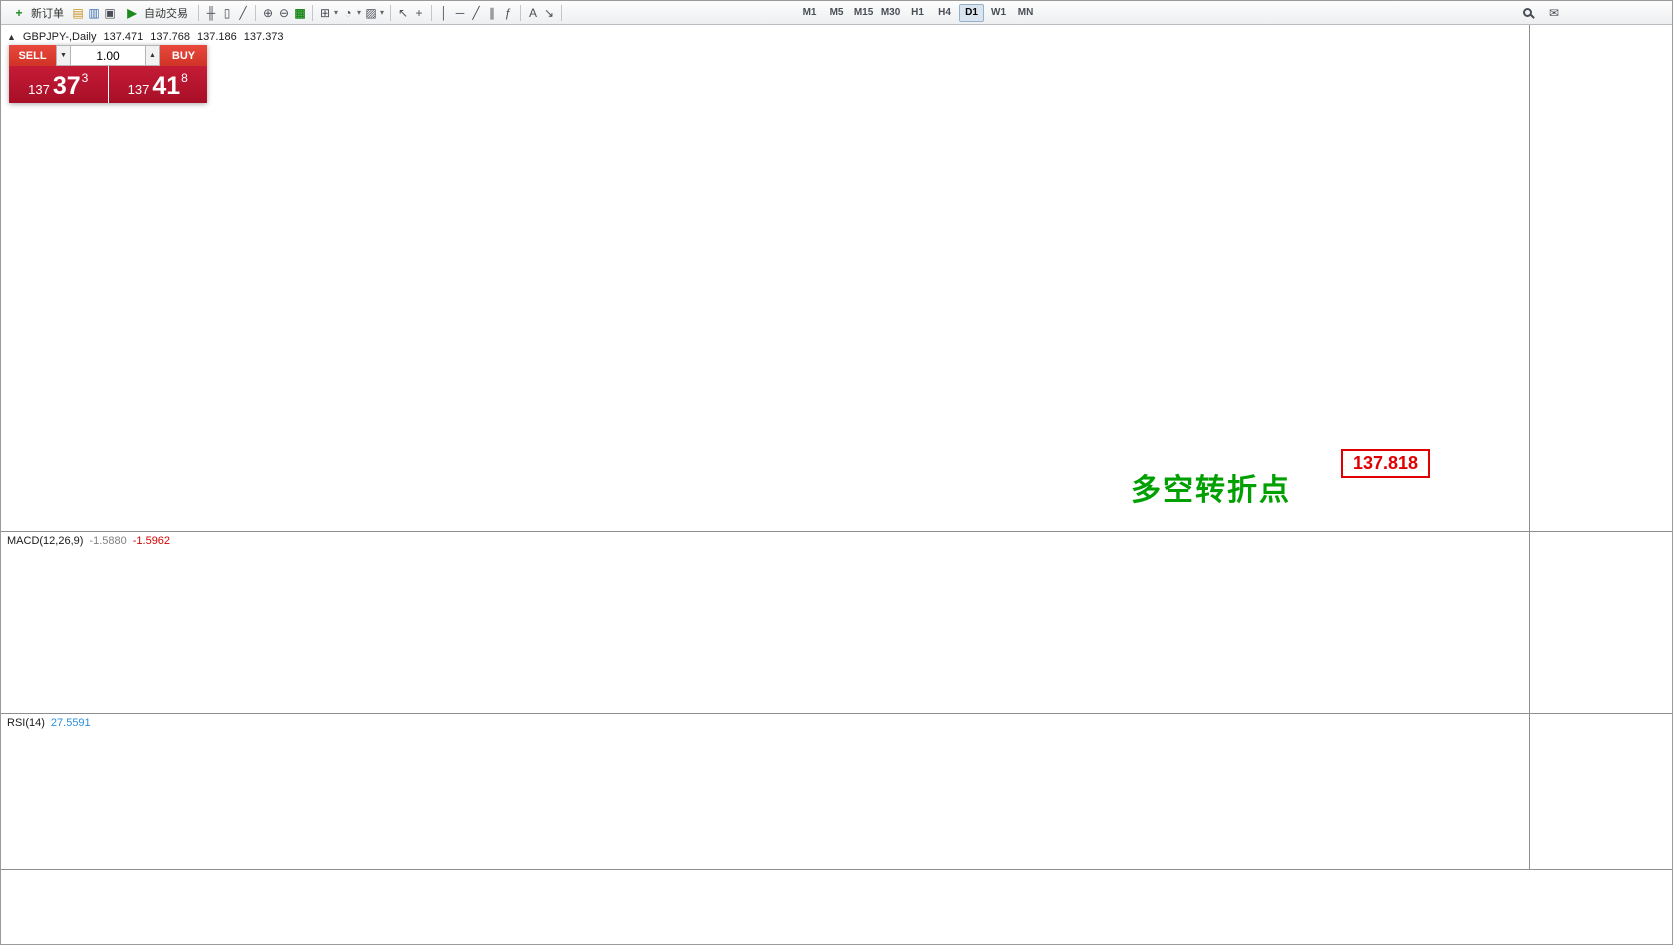  I want to click on autotrading-button: ▶ 自动交易, so click(156, 13).